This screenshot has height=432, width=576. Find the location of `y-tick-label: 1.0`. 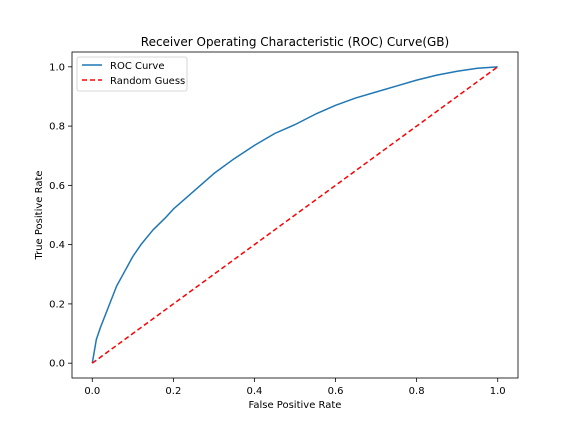

y-tick-label: 1.0 is located at coordinates (57, 67).